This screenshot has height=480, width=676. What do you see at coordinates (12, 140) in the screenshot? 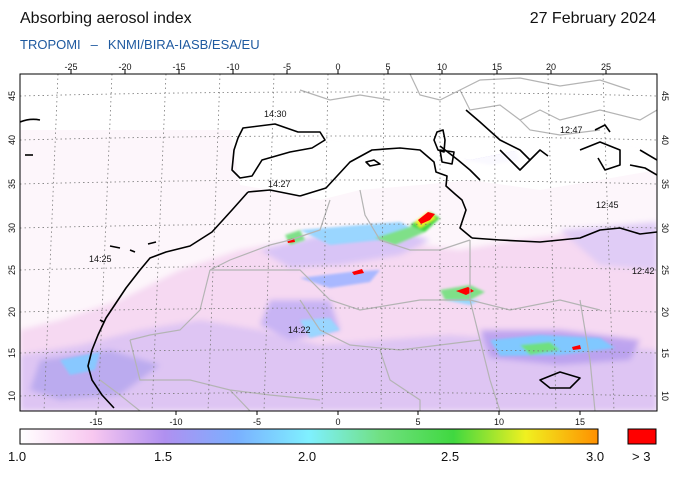
I see `lat-tick-left: 40` at bounding box center [12, 140].